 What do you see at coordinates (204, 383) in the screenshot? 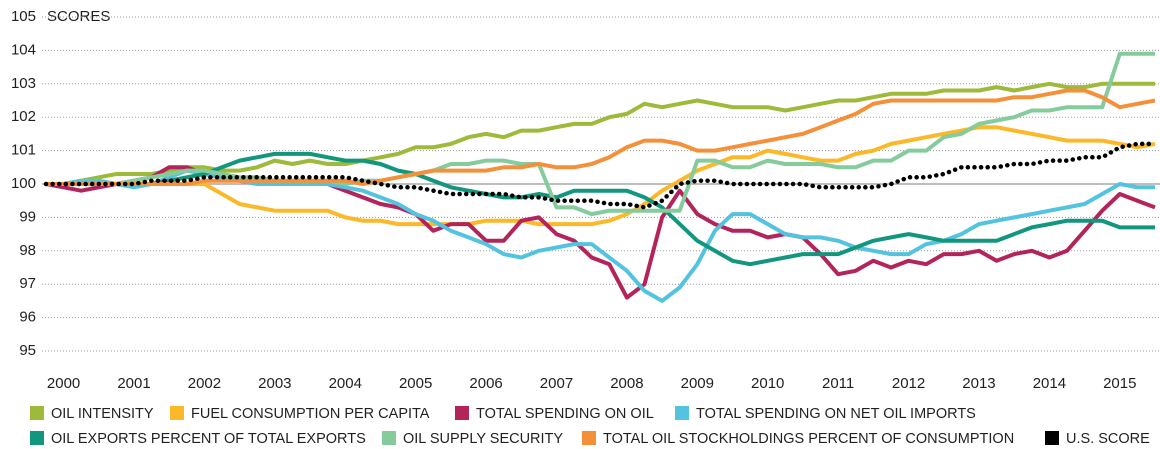
I see `x-tick-label: 2002` at bounding box center [204, 383].